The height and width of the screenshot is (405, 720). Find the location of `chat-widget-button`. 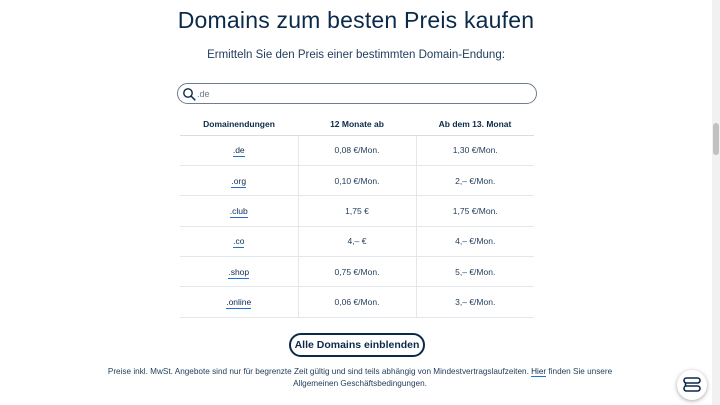

chat-widget-button is located at coordinates (692, 385).